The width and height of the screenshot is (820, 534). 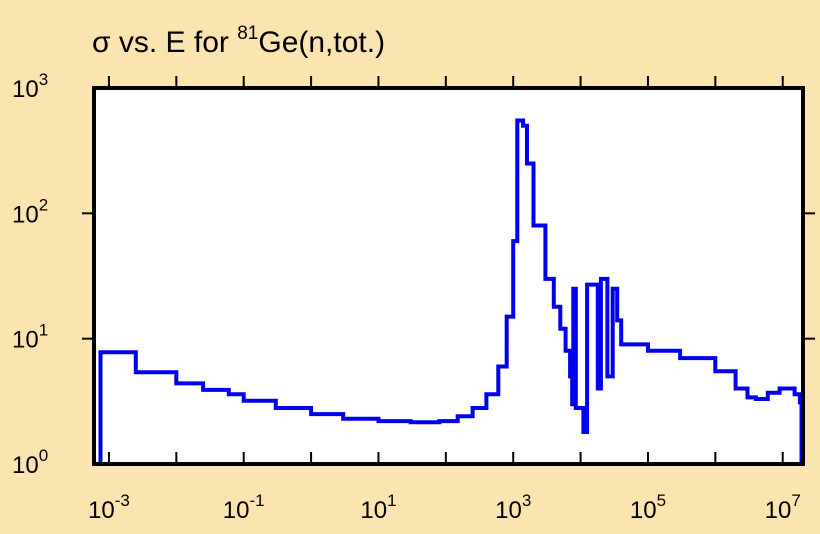 I want to click on x-tick-label-exponent: -1, so click(x=256, y=500).